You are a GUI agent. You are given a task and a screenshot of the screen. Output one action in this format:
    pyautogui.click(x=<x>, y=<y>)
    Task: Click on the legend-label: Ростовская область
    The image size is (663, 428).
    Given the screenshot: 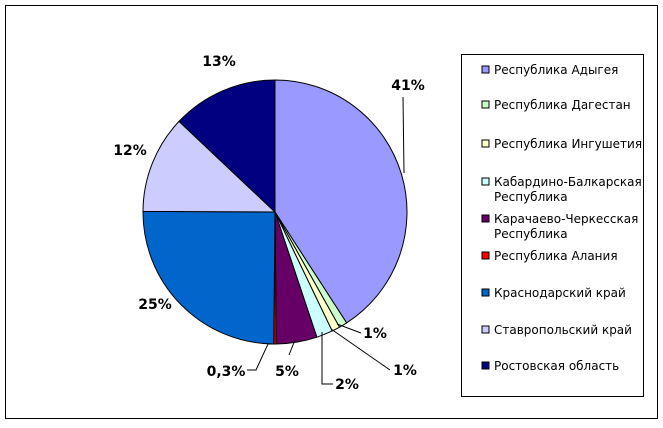 What is the action you would take?
    pyautogui.click(x=556, y=366)
    